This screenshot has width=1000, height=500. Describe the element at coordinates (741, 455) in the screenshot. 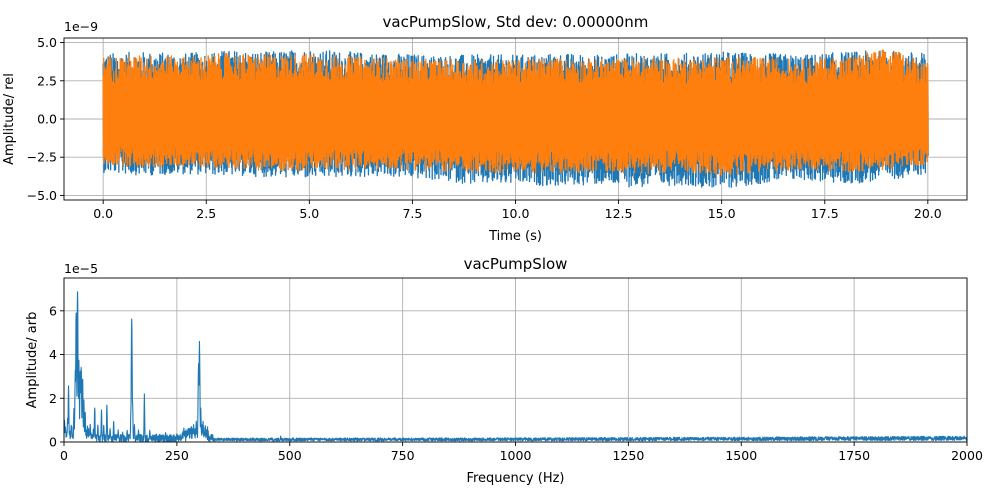

I see `spectrum-xtick-label: 1500` at that location.